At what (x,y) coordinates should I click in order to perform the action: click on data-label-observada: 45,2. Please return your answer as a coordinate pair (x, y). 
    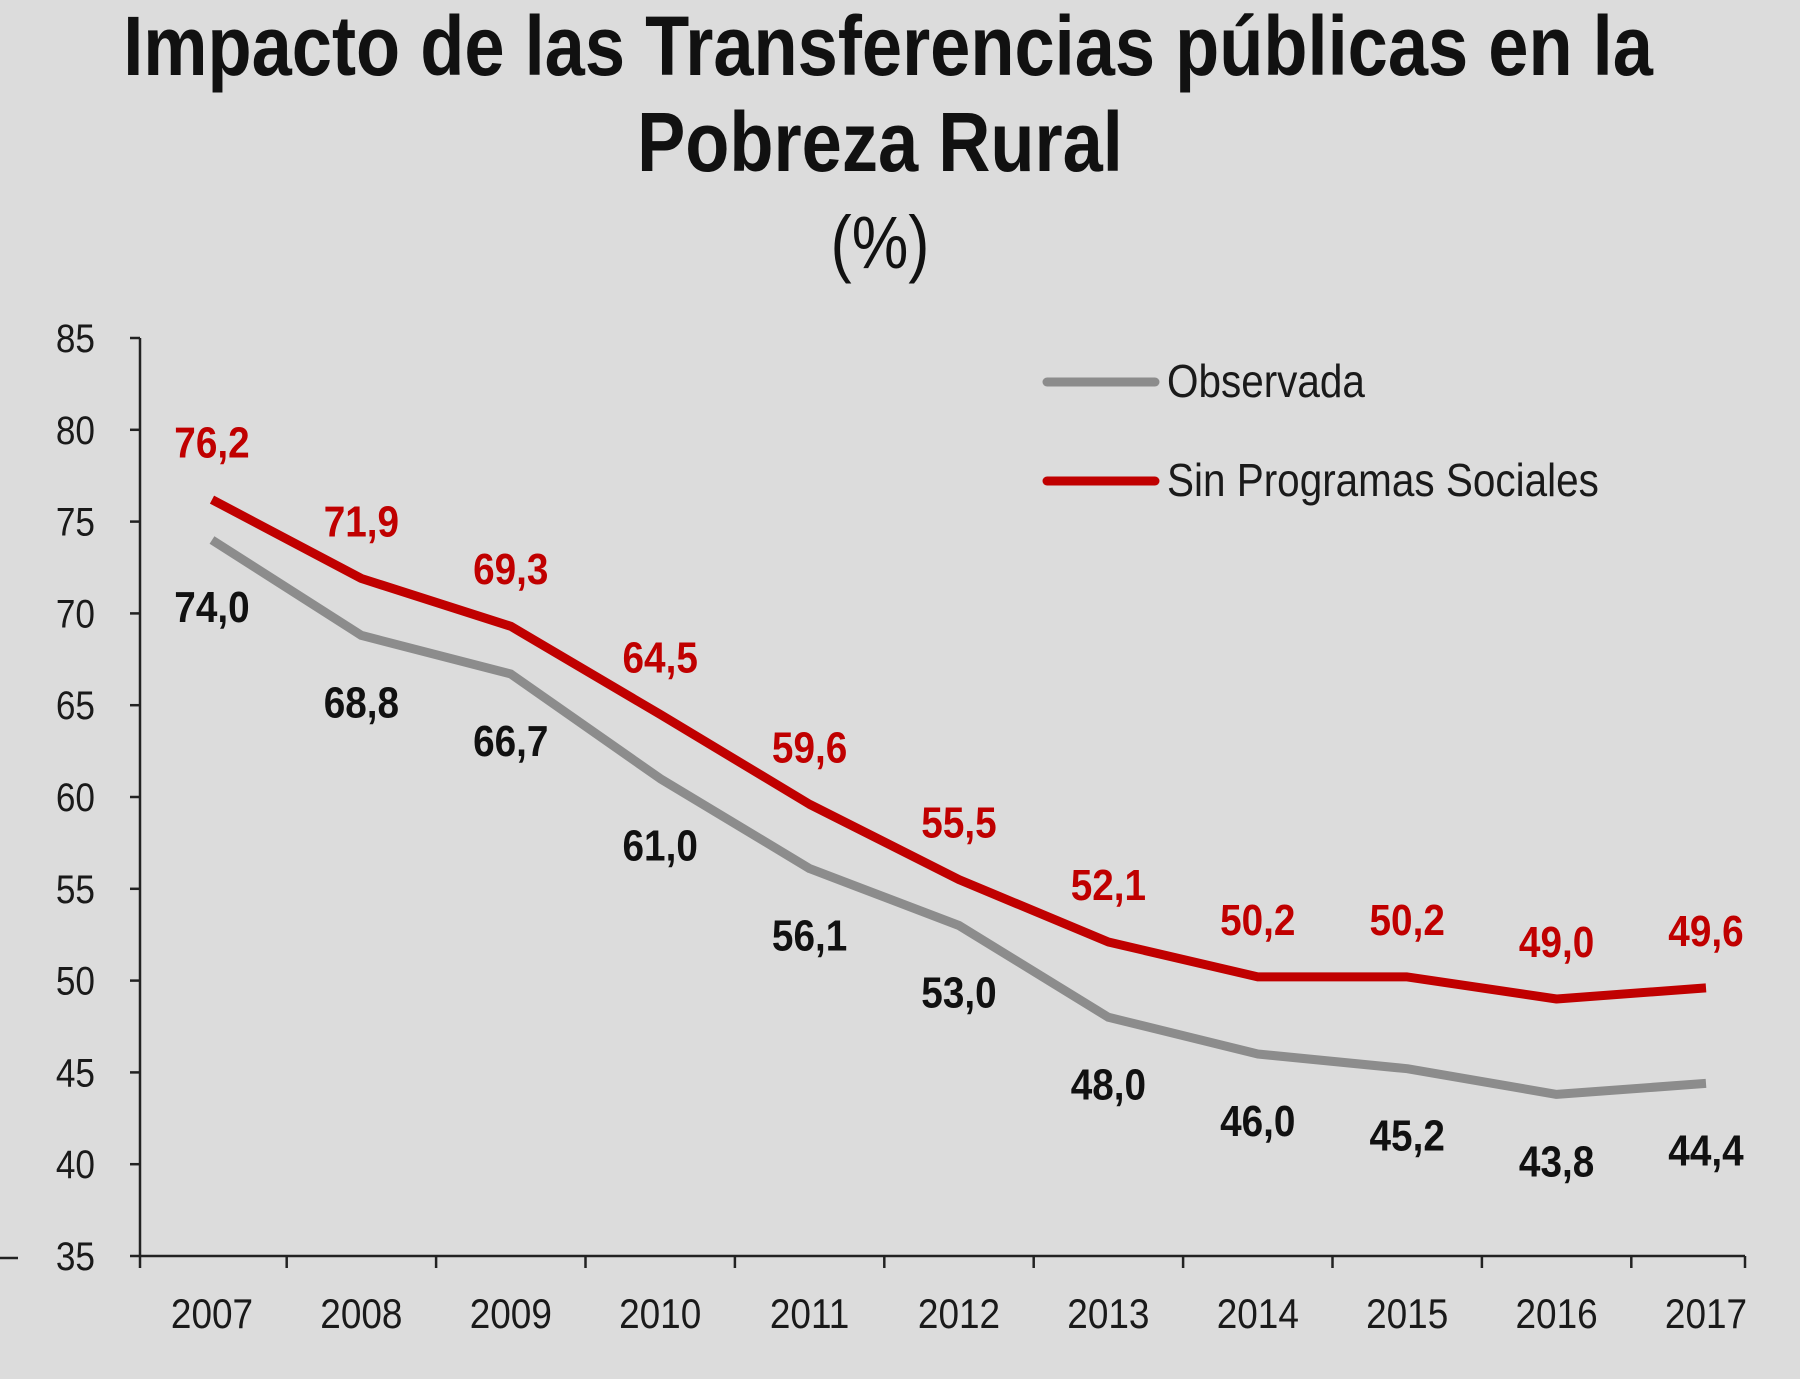
    Looking at the image, I should click on (1407, 1135).